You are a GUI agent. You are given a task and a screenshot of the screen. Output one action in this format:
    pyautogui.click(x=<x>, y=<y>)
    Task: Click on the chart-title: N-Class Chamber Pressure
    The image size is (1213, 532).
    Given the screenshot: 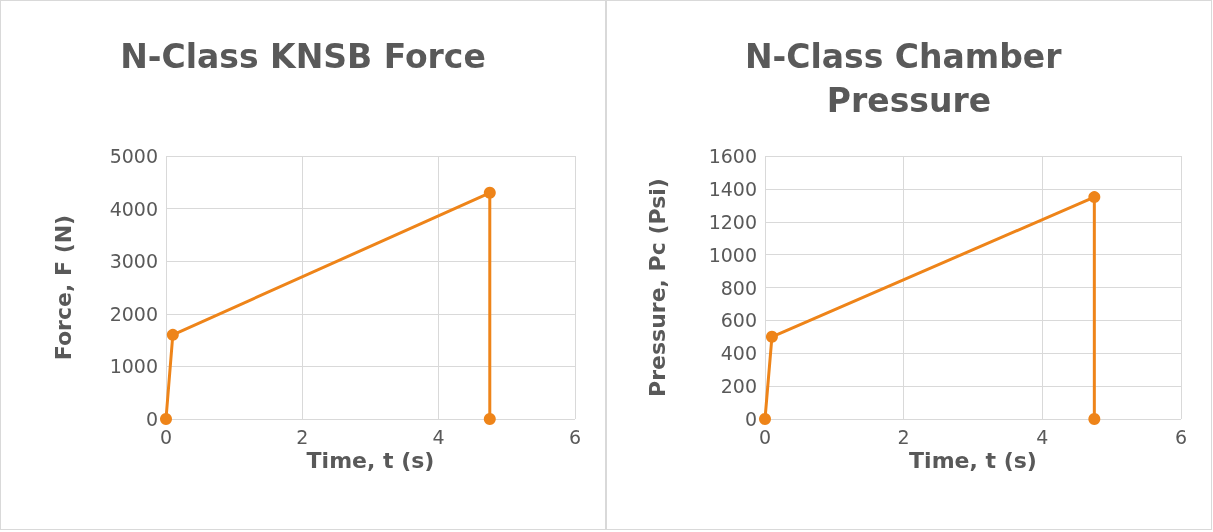 What is the action you would take?
    pyautogui.click(x=909, y=78)
    